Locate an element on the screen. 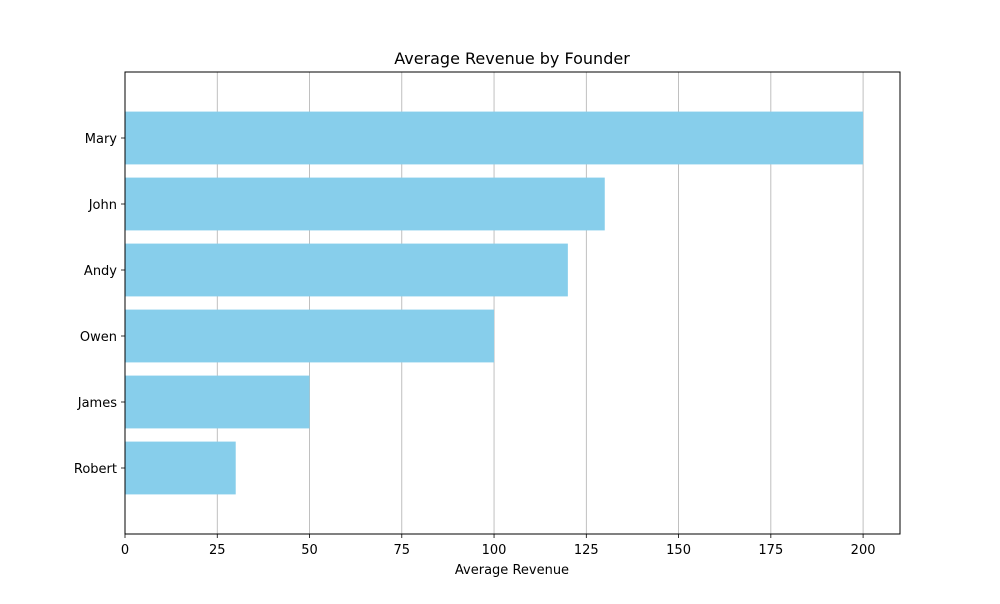  x-tick-label: 175 is located at coordinates (770, 550).